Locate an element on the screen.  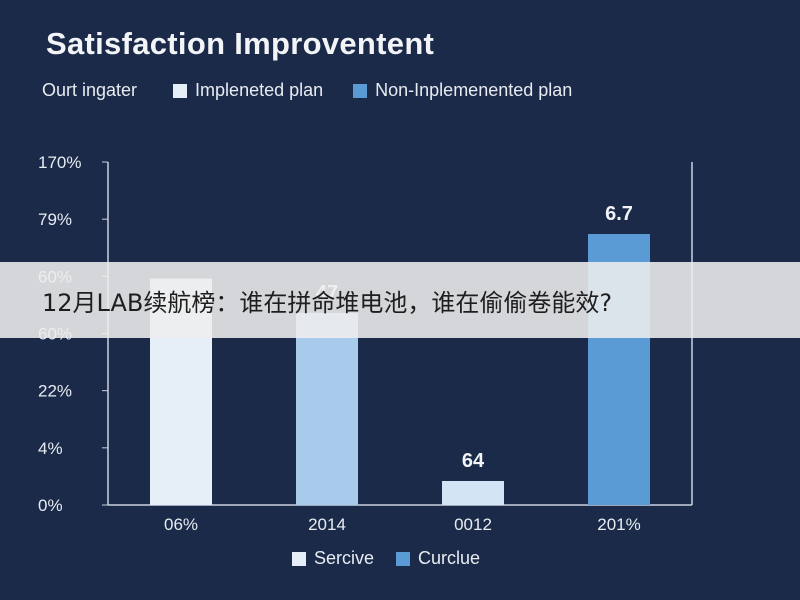
legend-label-implemented: Impleneted plan is located at coordinates (259, 90).